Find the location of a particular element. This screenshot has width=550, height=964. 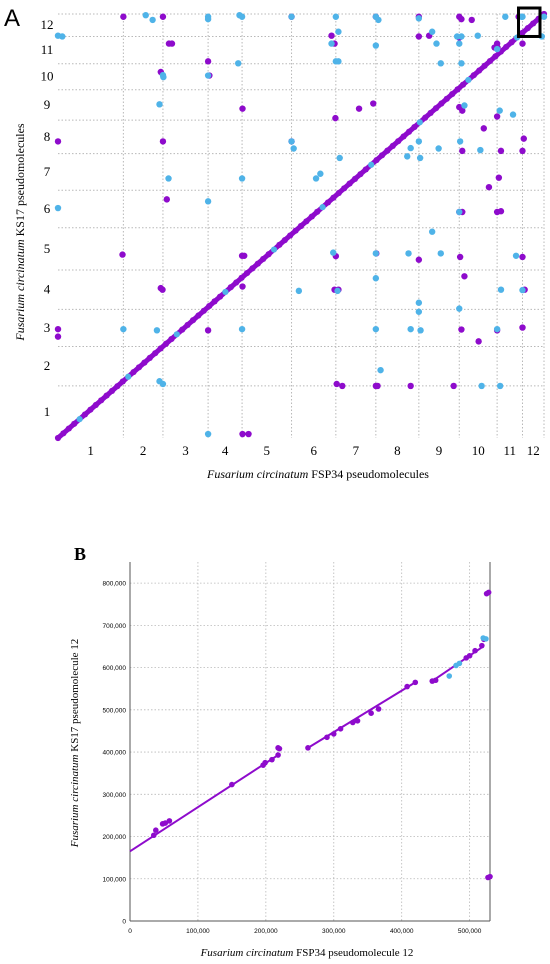

y-chromosome-label: 4 is located at coordinates (47, 289).